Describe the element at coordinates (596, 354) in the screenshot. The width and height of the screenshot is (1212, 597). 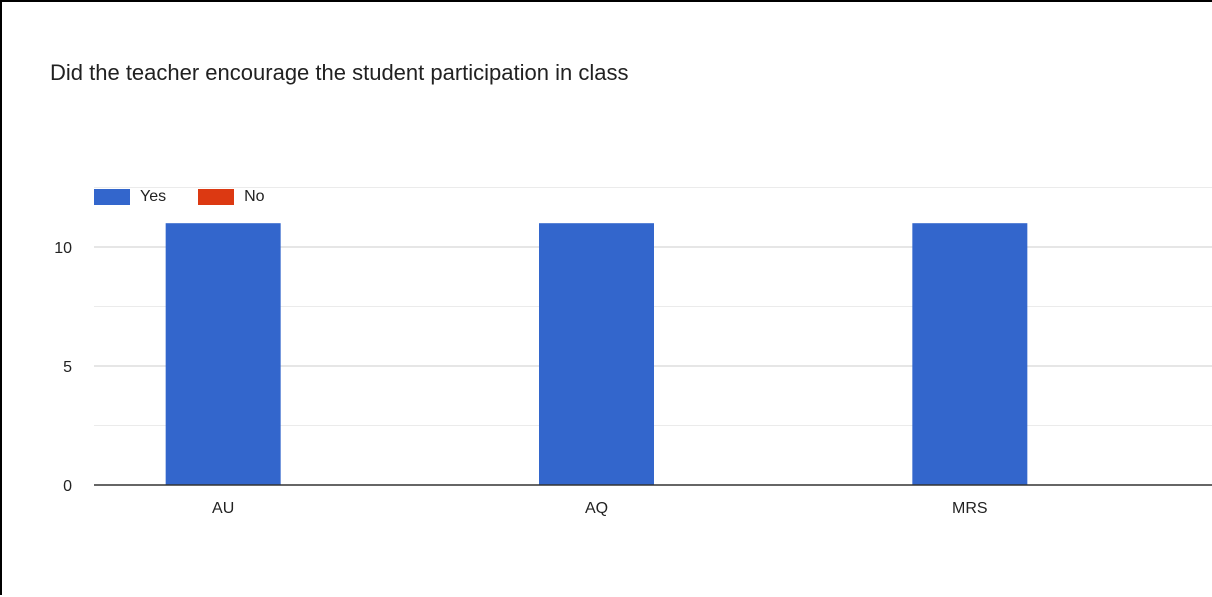
I see `bar-yes-aq` at that location.